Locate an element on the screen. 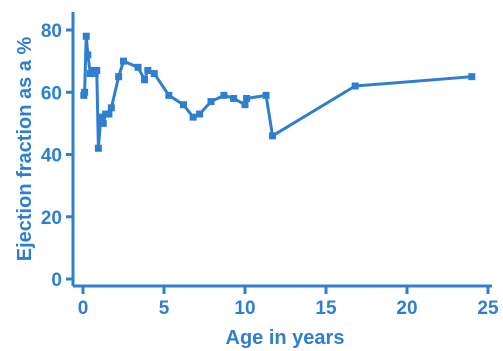 This screenshot has height=351, width=503. x-tick-label: 0 is located at coordinates (83, 308).